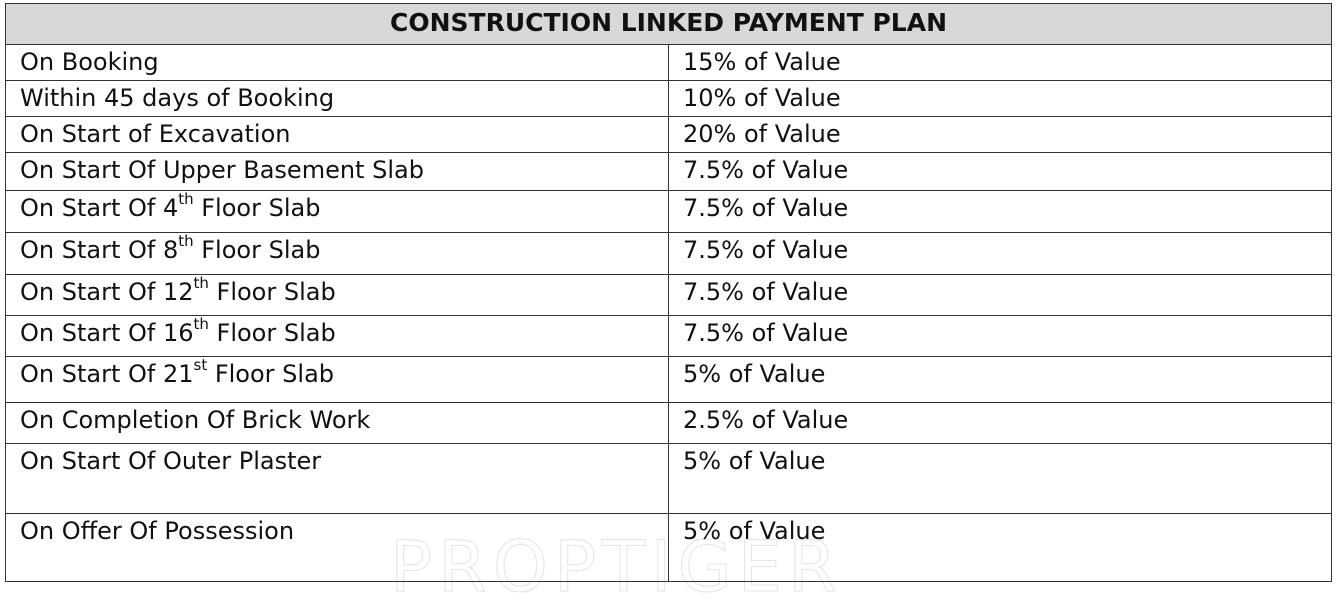 The height and width of the screenshot is (608, 1336). Describe the element at coordinates (107, 292) in the screenshot. I see `stage-text: On Start Of 12` at that location.